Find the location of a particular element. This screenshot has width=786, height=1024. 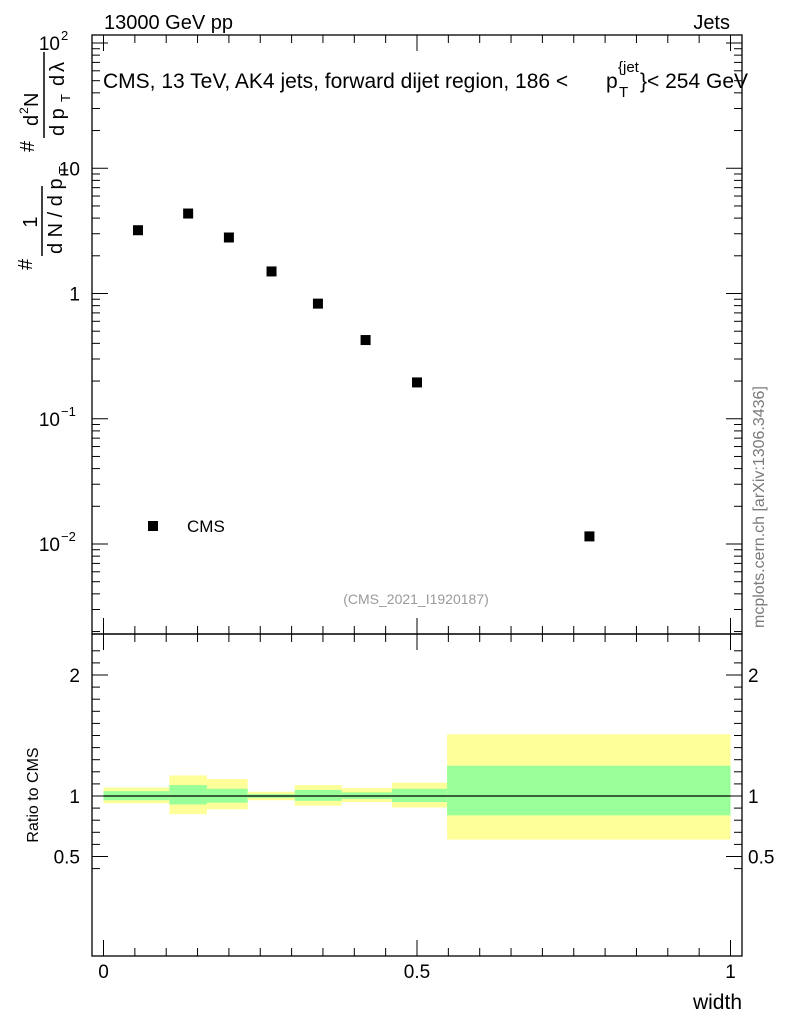

svg-text: λ is located at coordinates (58, 67).